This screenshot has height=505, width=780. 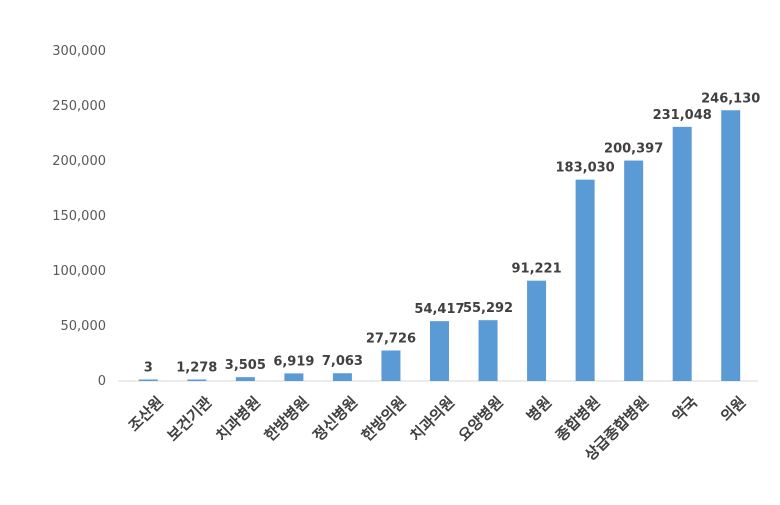 What do you see at coordinates (342, 361) in the screenshot?
I see `data-label: 7,063` at bounding box center [342, 361].